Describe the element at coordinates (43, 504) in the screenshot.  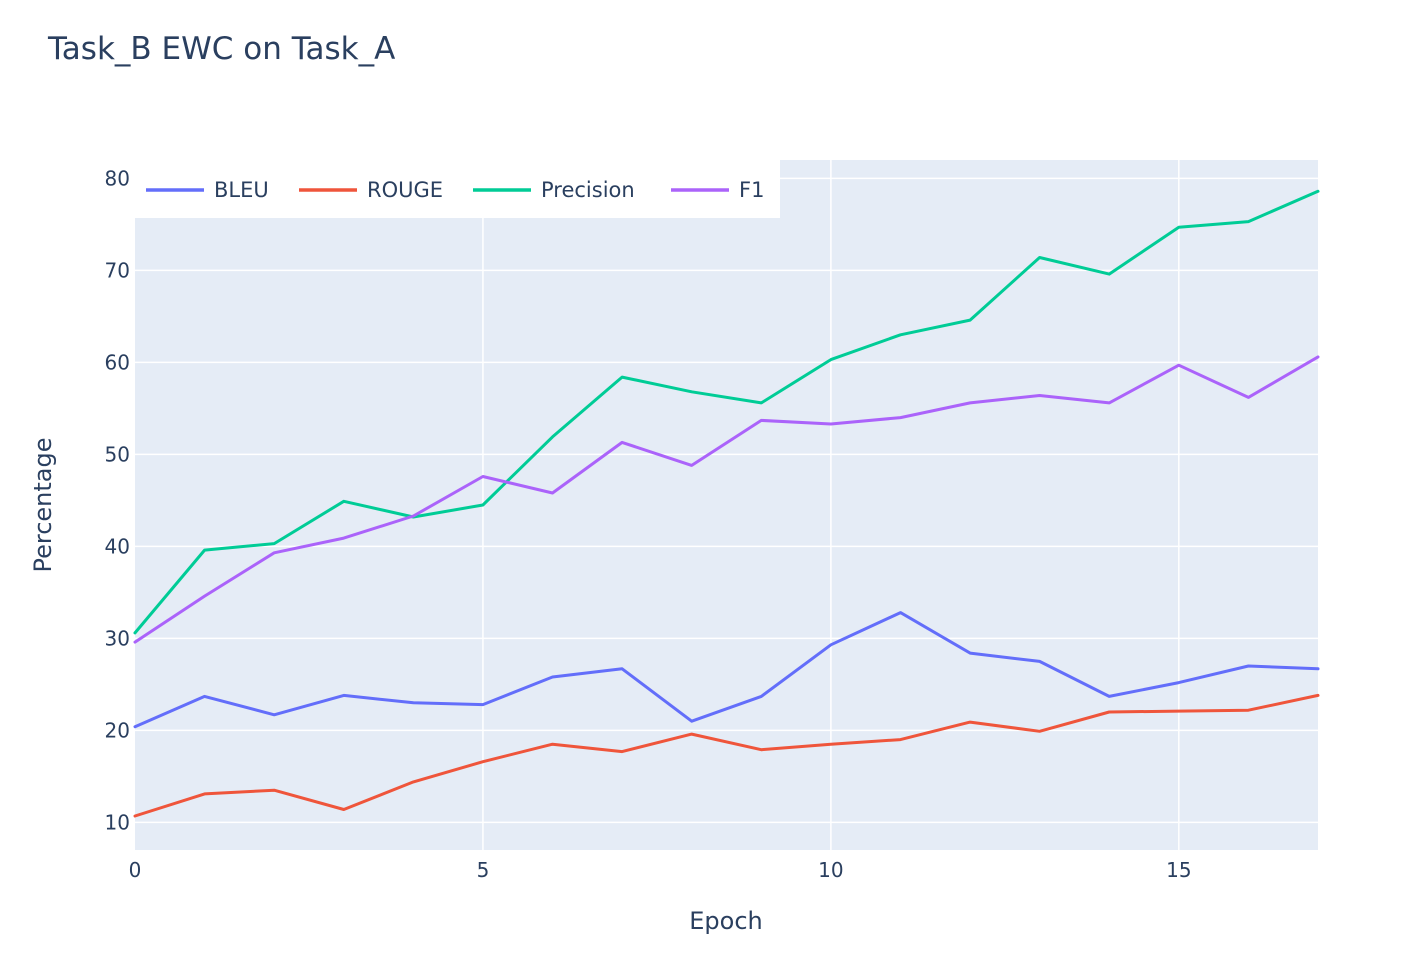
I see `y-axis-title: Percentage` at that location.